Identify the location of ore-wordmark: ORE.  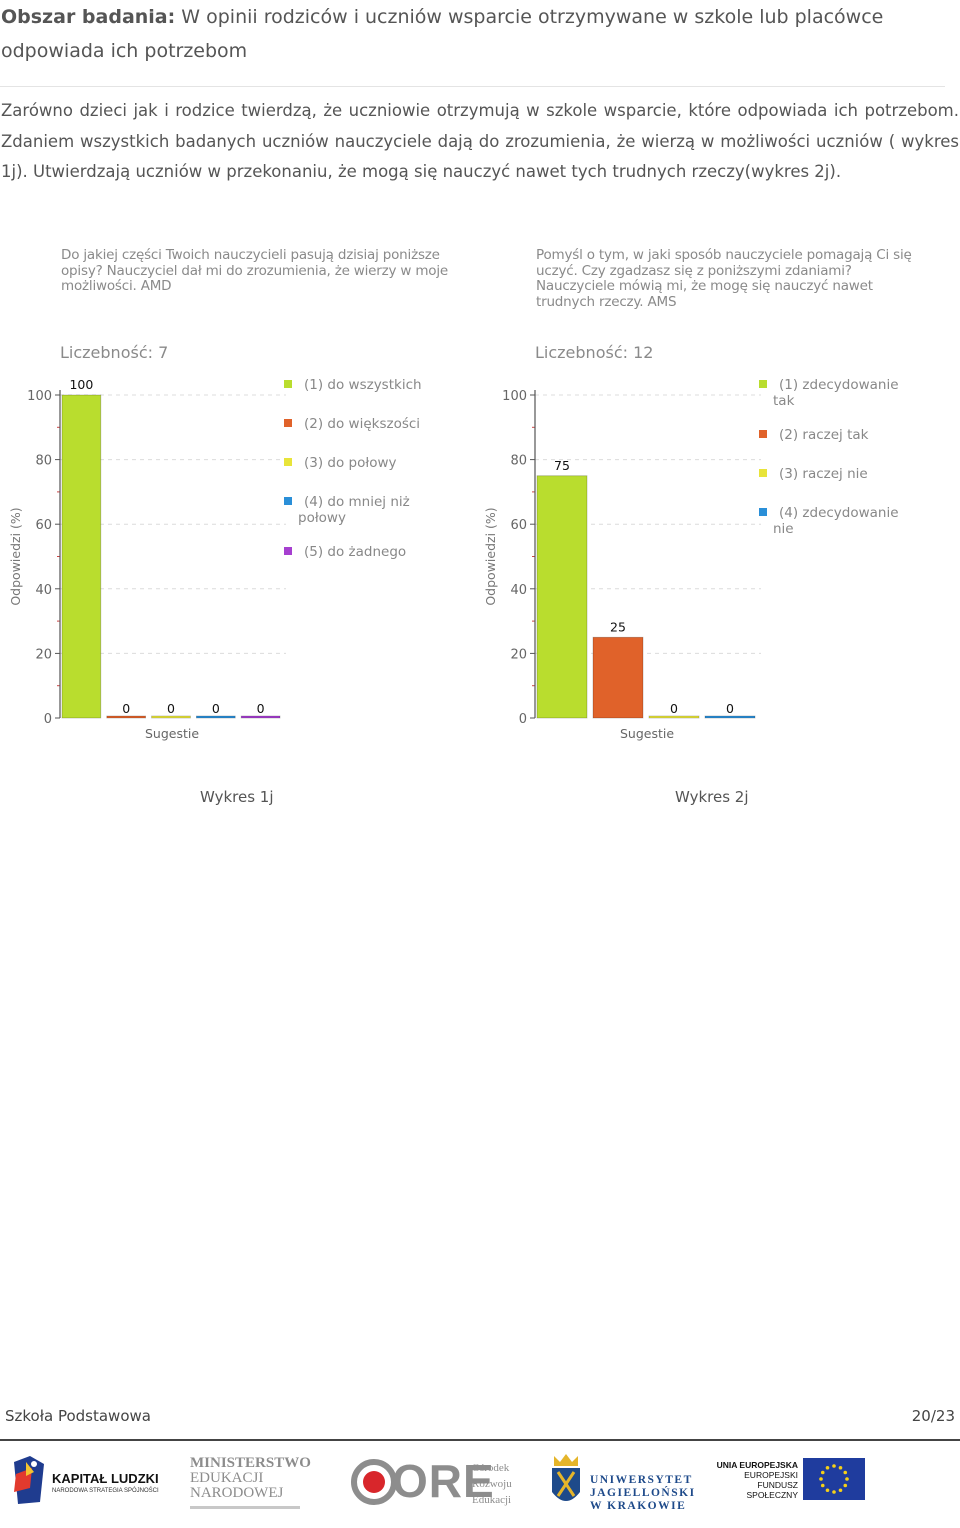
(443, 1481).